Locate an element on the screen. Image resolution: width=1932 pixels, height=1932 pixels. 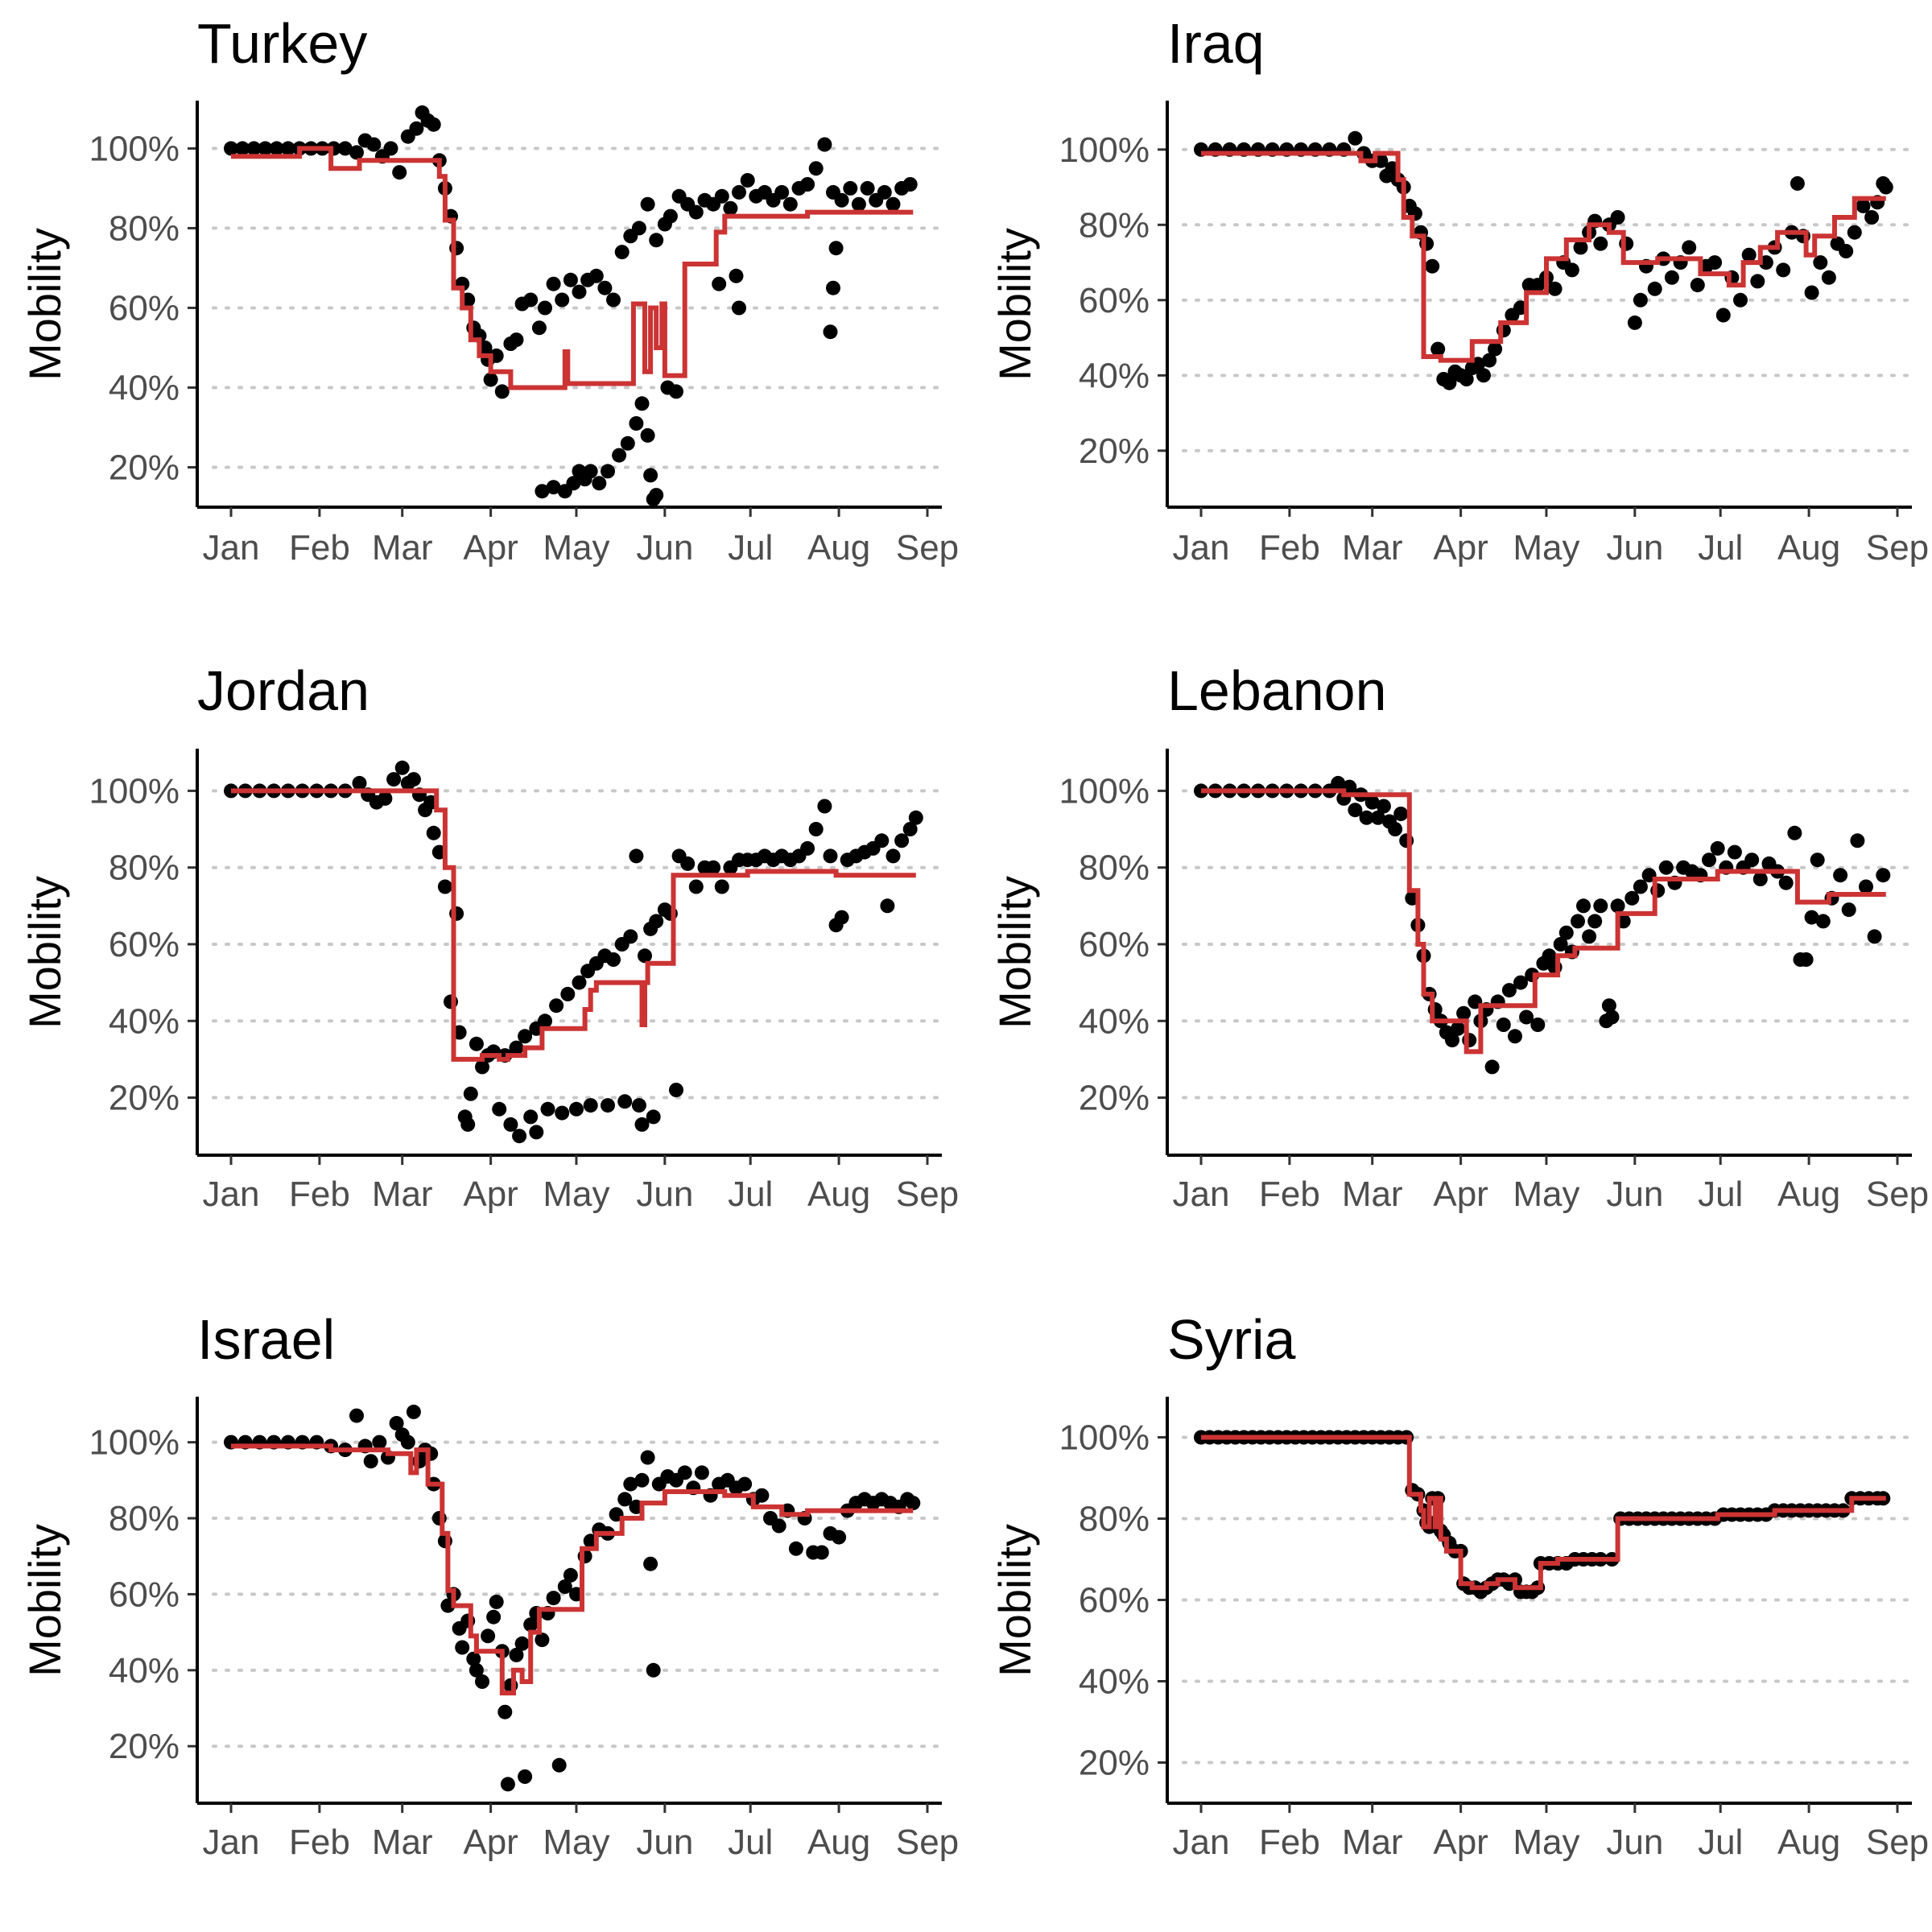
y-axis-title-turkey: Mobility is located at coordinates (44, 304).